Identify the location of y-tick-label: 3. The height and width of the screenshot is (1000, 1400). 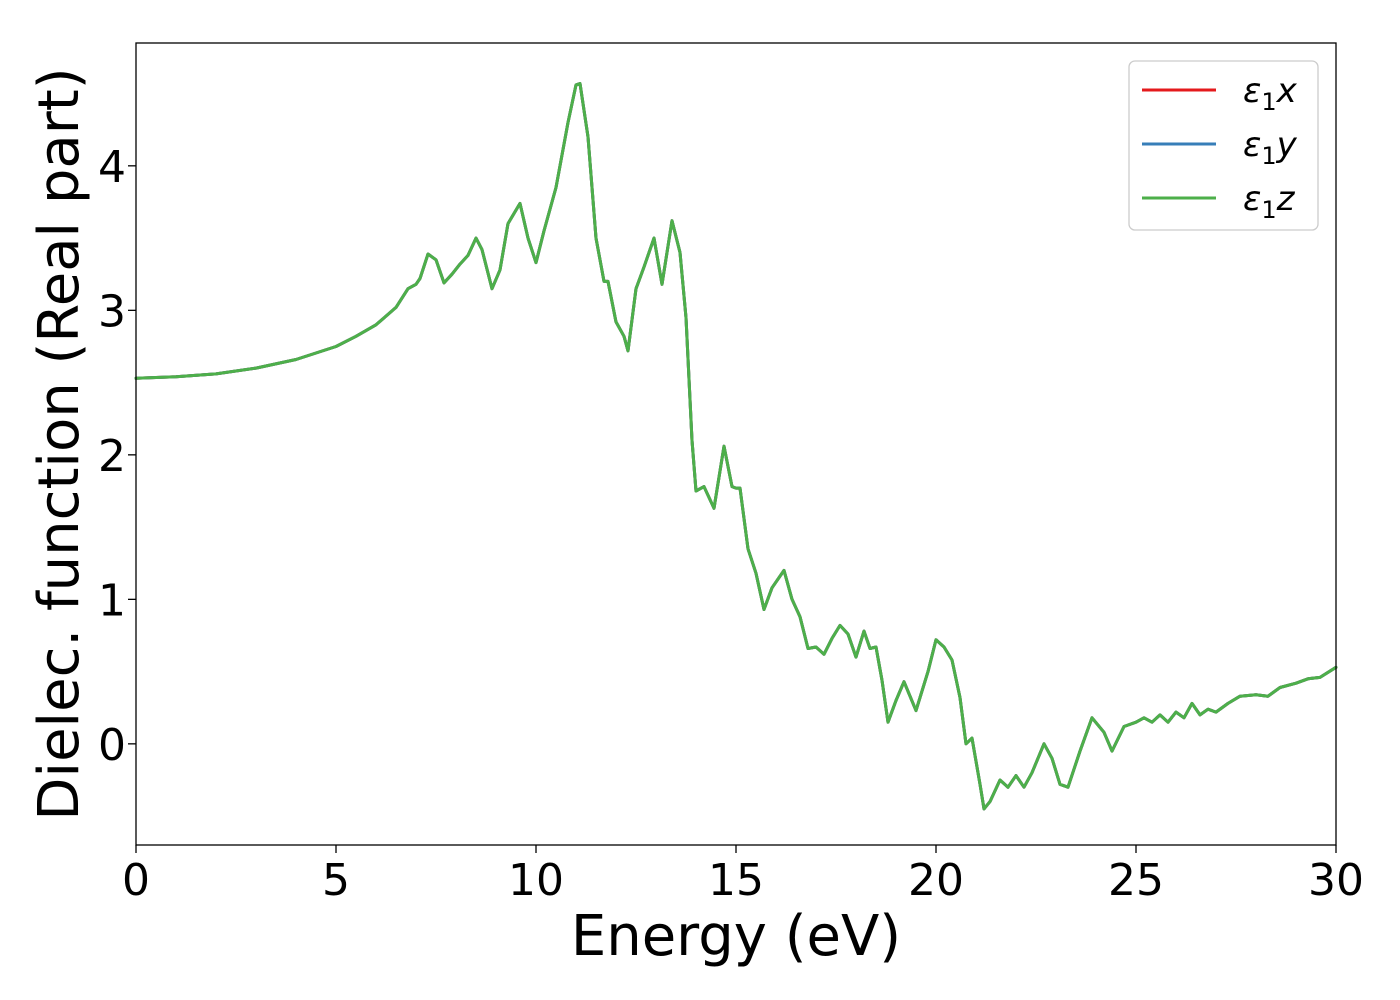
(112, 311).